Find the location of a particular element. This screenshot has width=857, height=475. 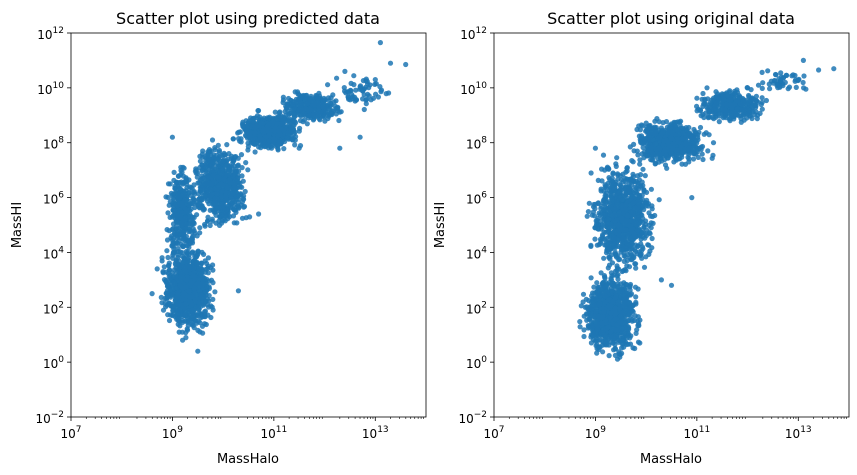

tick-label: 10−2 is located at coordinates (49, 418).